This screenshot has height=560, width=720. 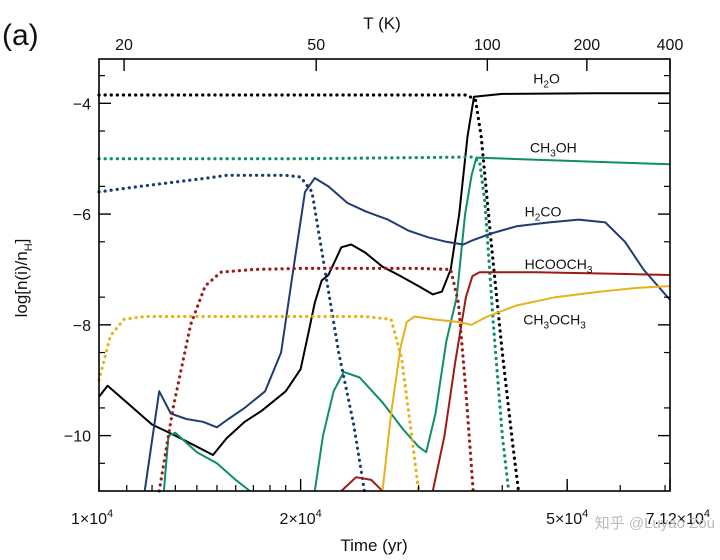 What do you see at coordinates (558, 200) in the screenshot?
I see `species-label-layer: H2O CH3OH H2CO HCOOCH3 CH3OCH3` at bounding box center [558, 200].